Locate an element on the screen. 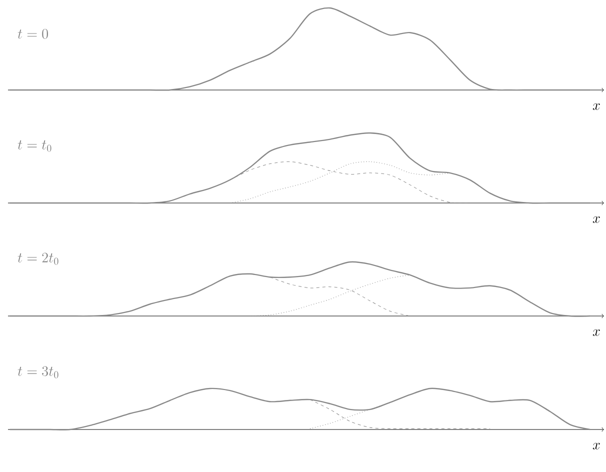 The width and height of the screenshot is (606, 472). chart-title: $t = 3t_0$ is located at coordinates (38, 372).